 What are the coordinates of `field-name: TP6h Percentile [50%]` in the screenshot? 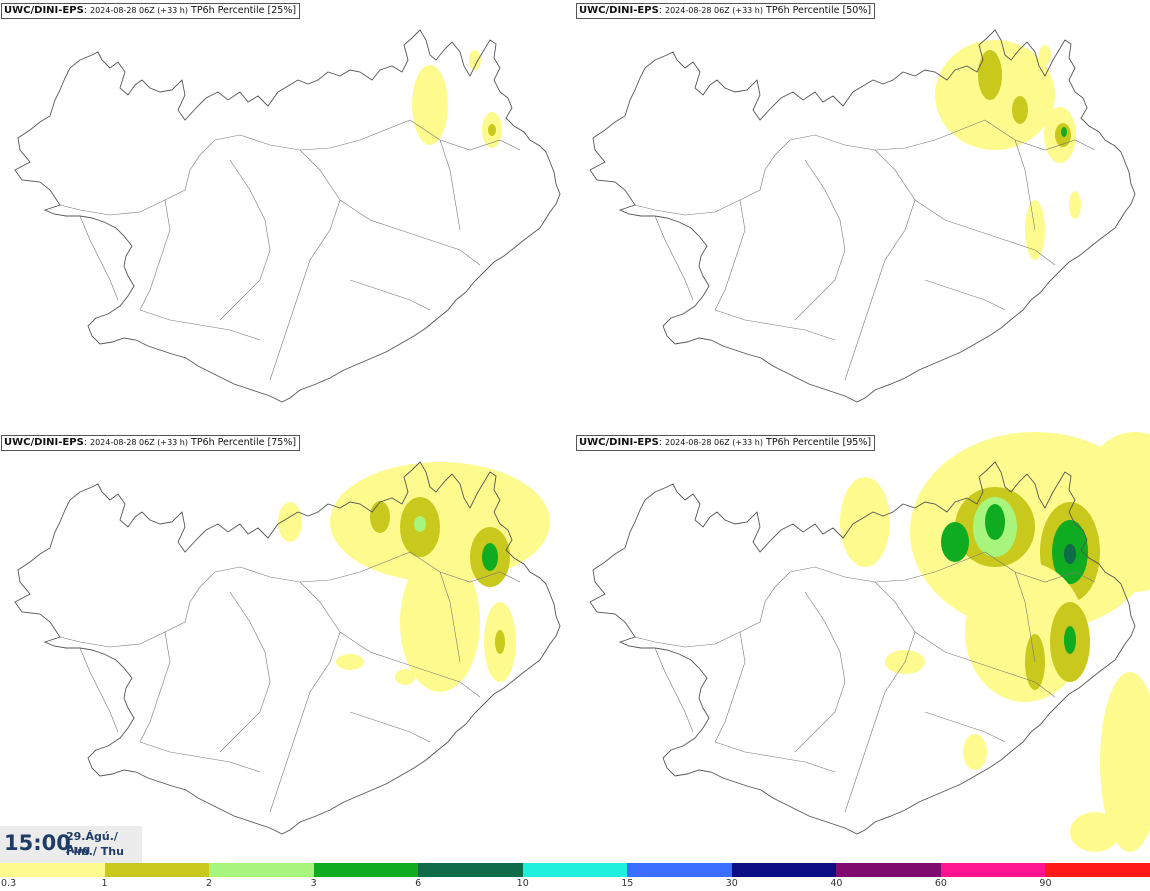 It's located at (819, 10).